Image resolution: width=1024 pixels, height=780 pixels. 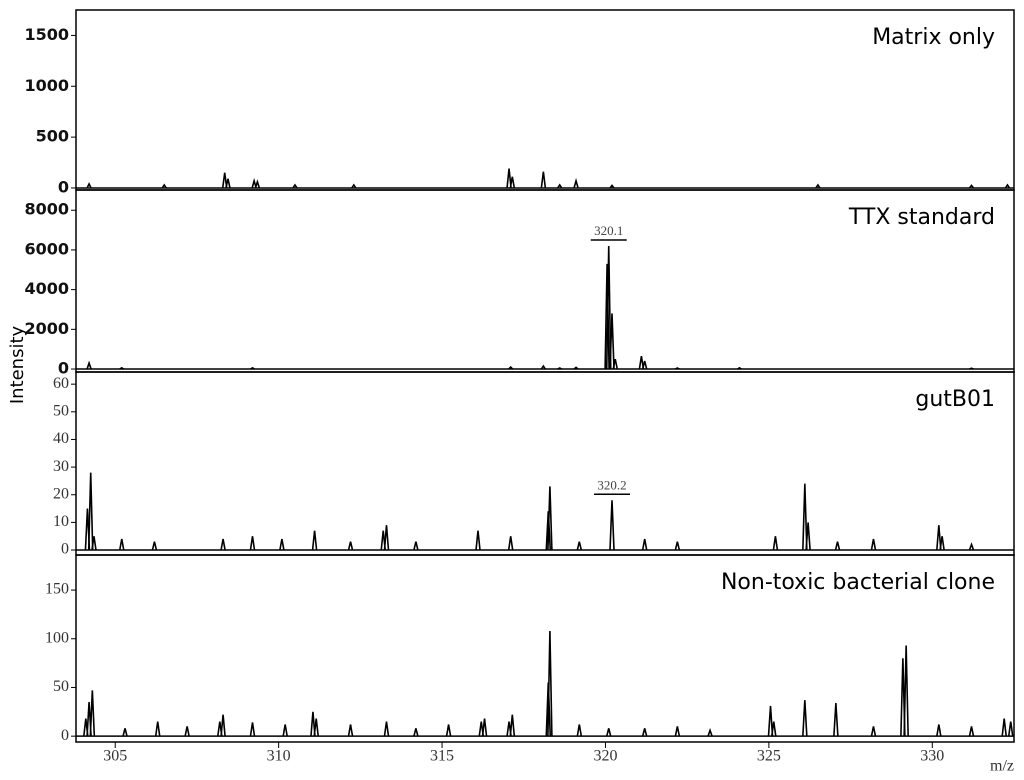 I want to click on y-tick-label: 30, so click(x=61, y=466).